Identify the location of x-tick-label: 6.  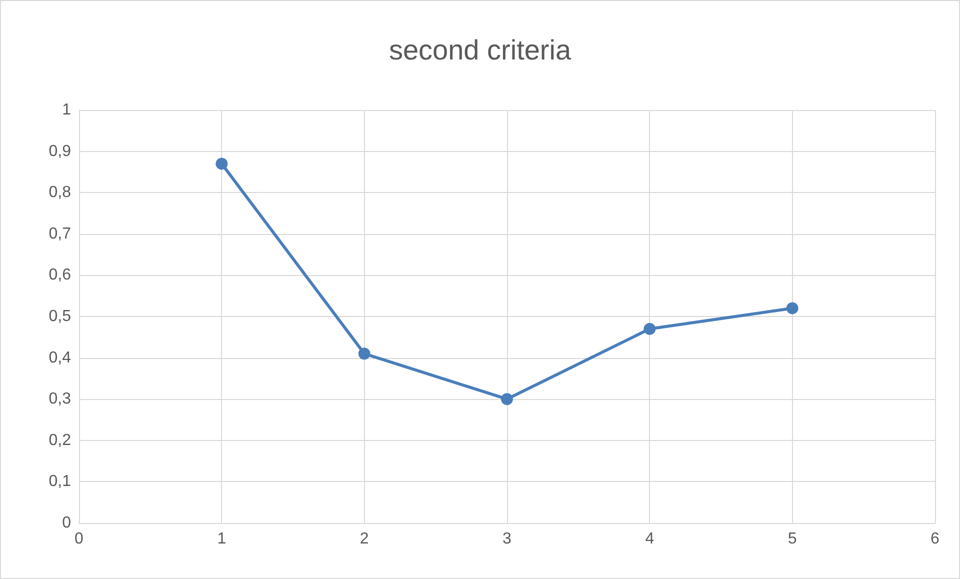
(935, 539).